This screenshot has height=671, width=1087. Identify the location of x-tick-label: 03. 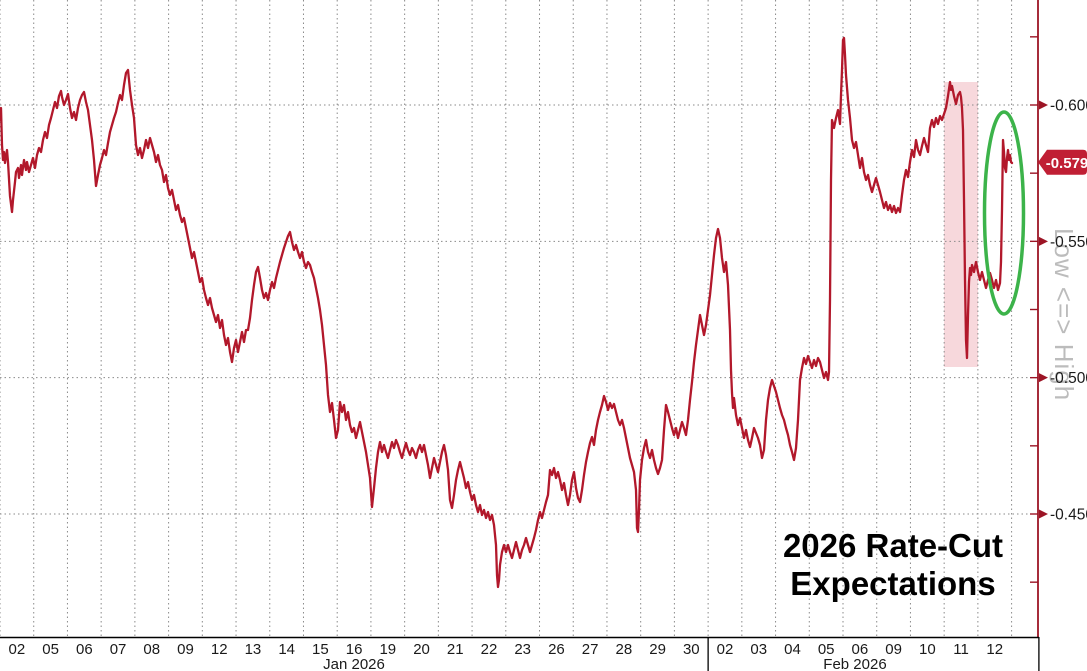
(758, 649).